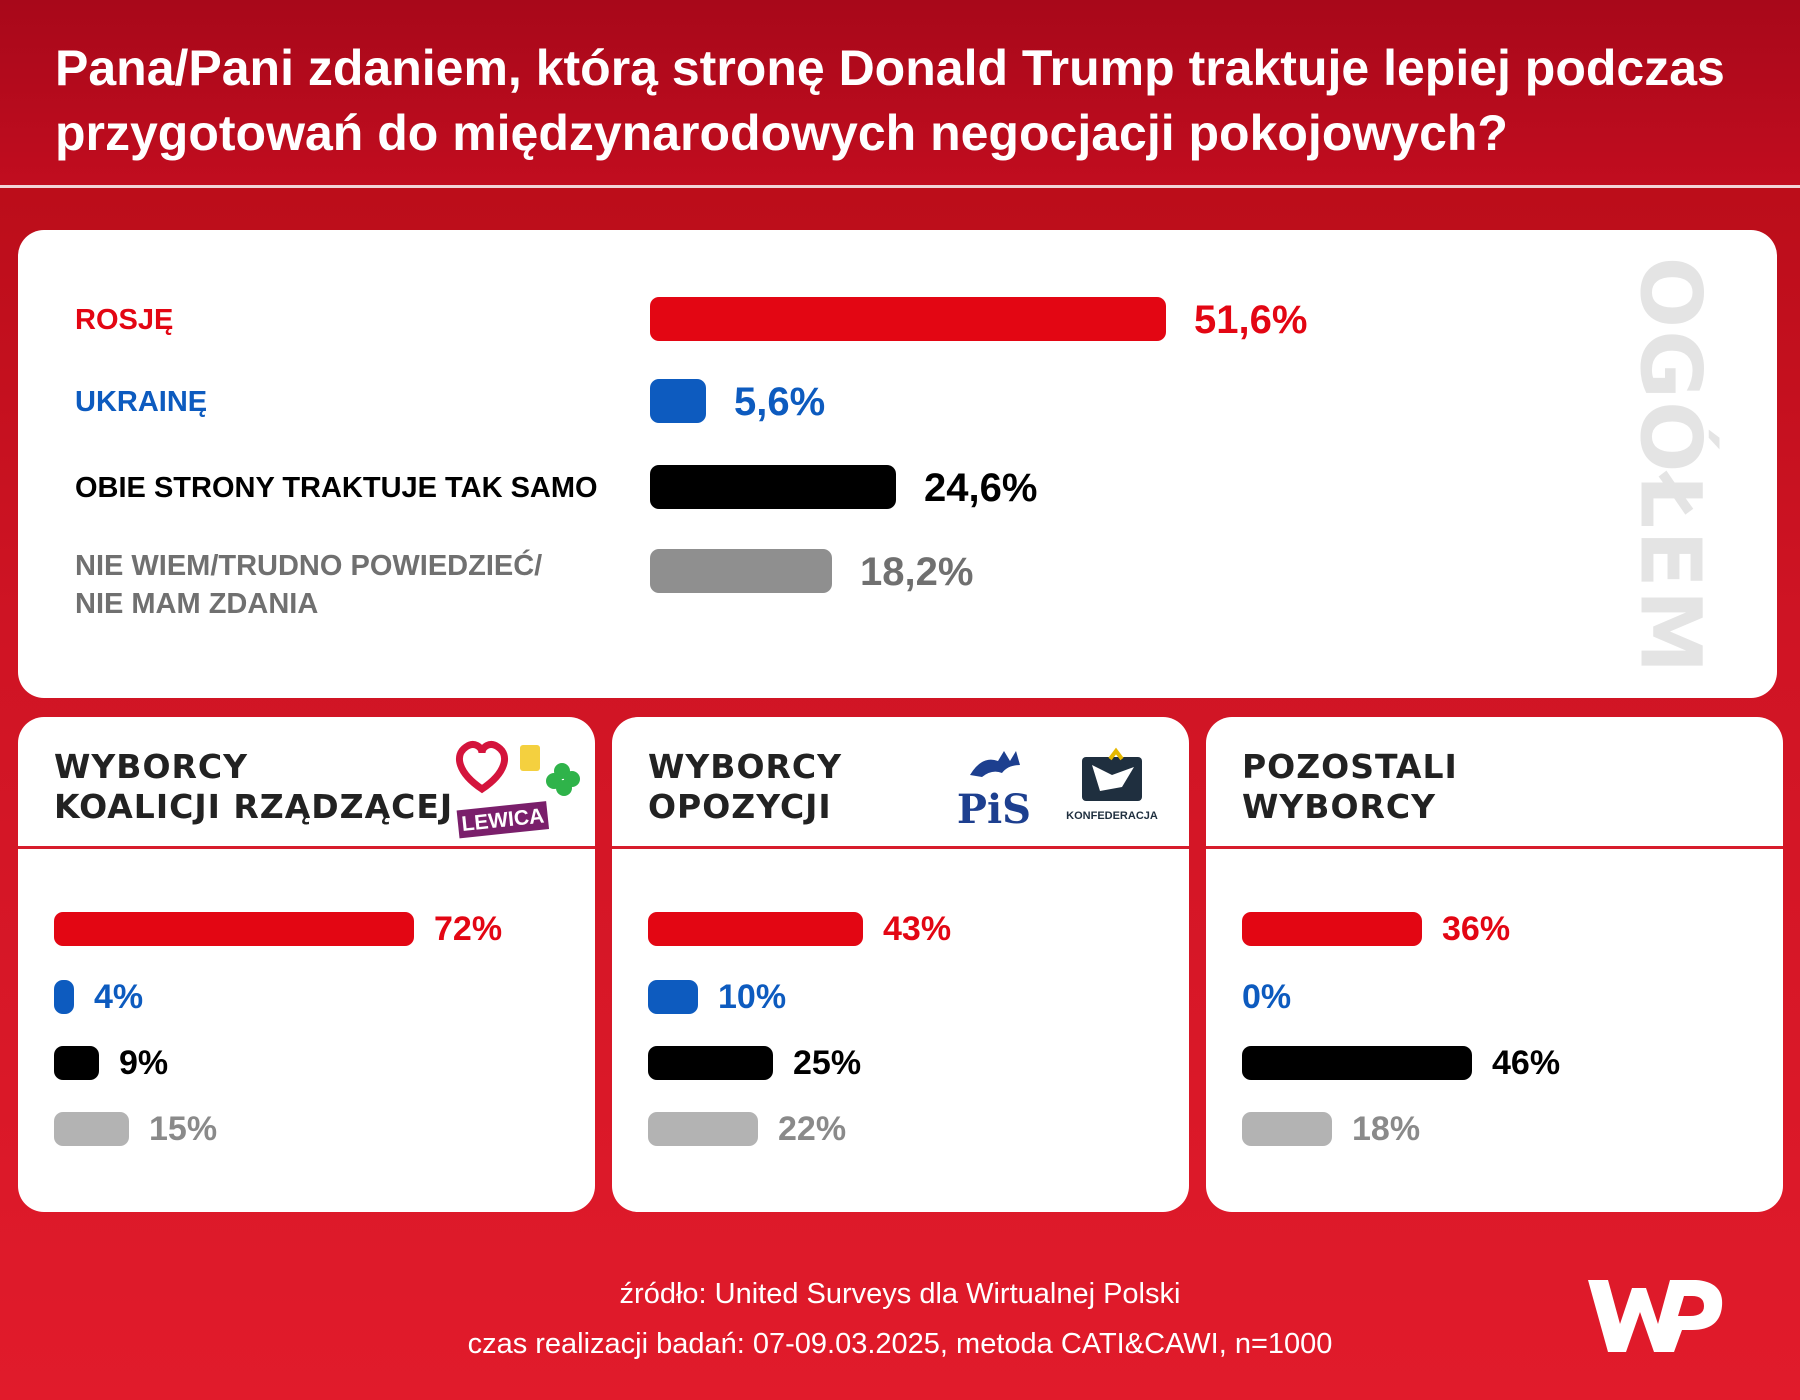 This screenshot has height=1400, width=1800. Describe the element at coordinates (234, 929) in the screenshot. I see `bar-koalicja-rosje` at that location.